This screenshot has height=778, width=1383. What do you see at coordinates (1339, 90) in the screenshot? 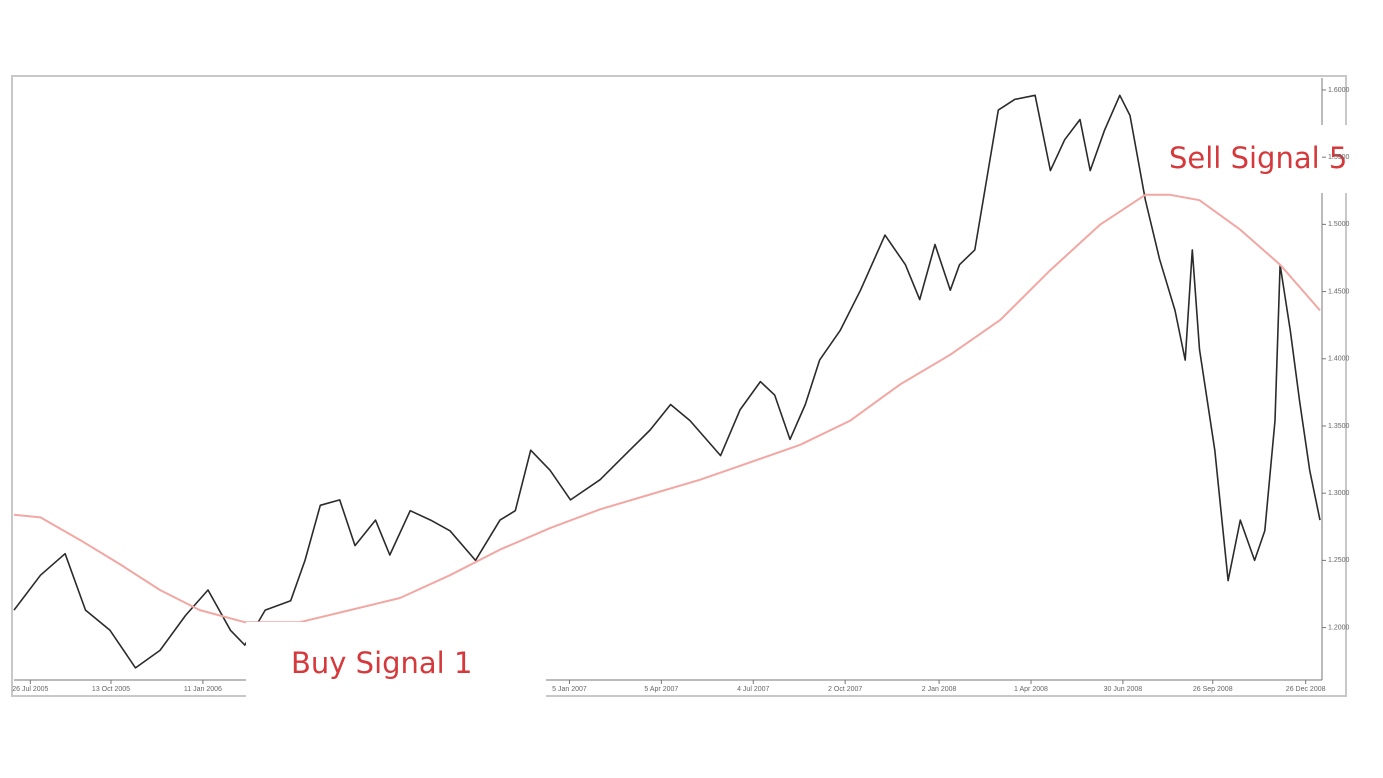
I see `y-tick-label: 1.6000` at bounding box center [1339, 90].